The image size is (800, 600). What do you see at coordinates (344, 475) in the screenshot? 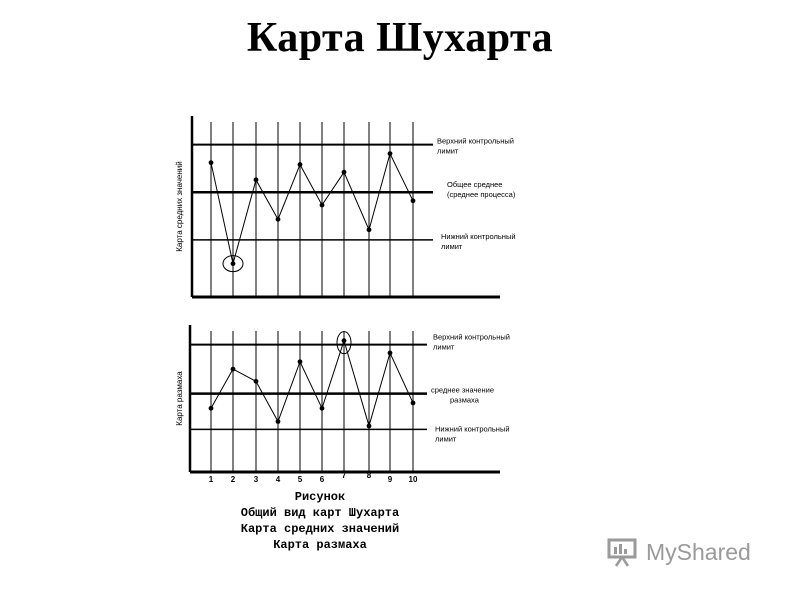
I see `x-tick-label: 7` at bounding box center [344, 475].